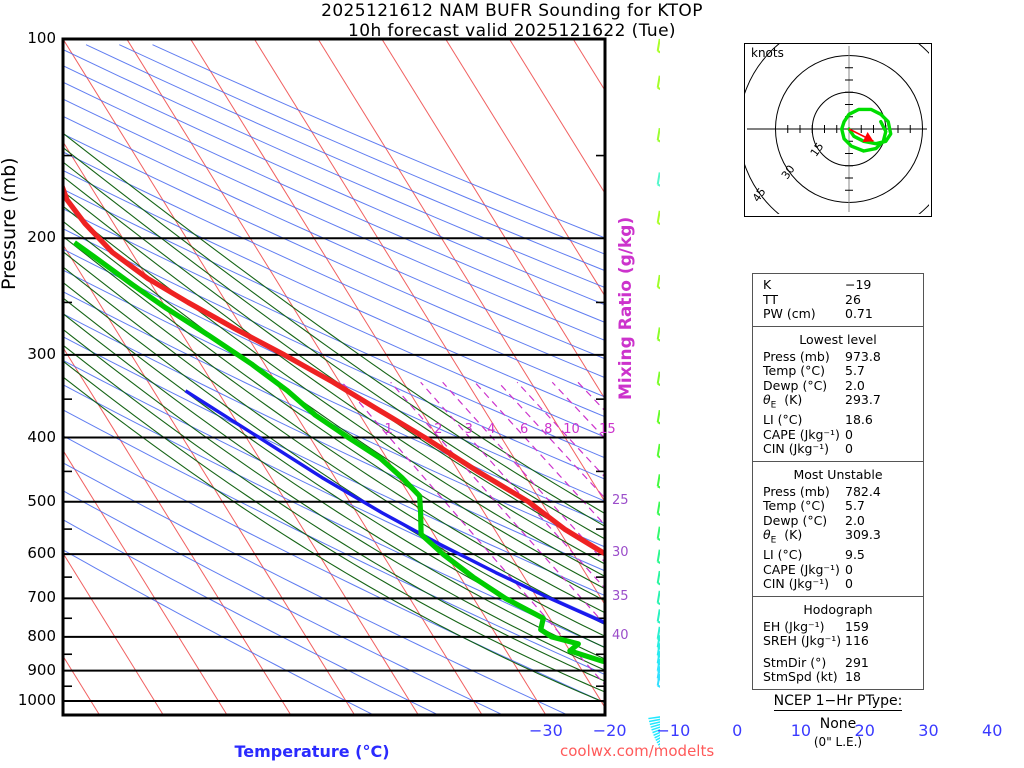  Describe the element at coordinates (41, 669) in the screenshot. I see `pressure-tick-900: 900` at that location.